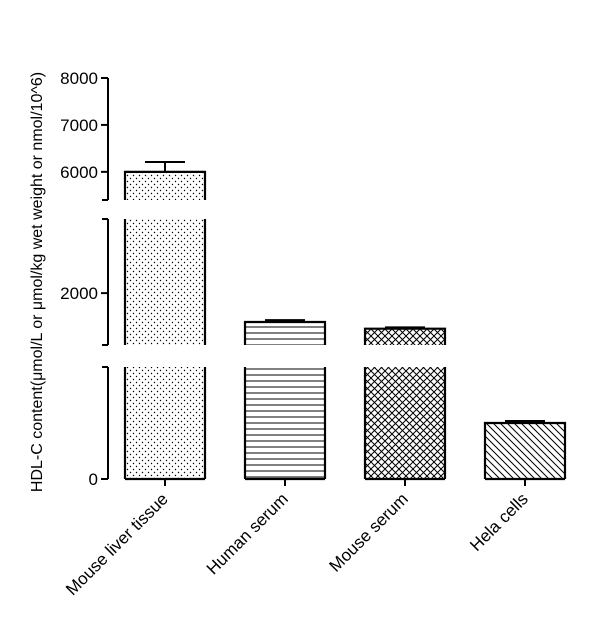  I want to click on y-tick-label: 0, so click(93, 479).